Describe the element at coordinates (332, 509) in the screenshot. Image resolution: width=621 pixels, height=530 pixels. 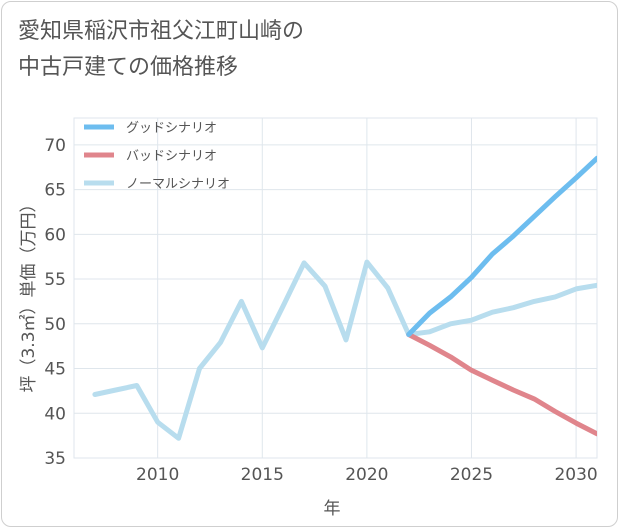
I see `x-axis-label: 年` at that location.